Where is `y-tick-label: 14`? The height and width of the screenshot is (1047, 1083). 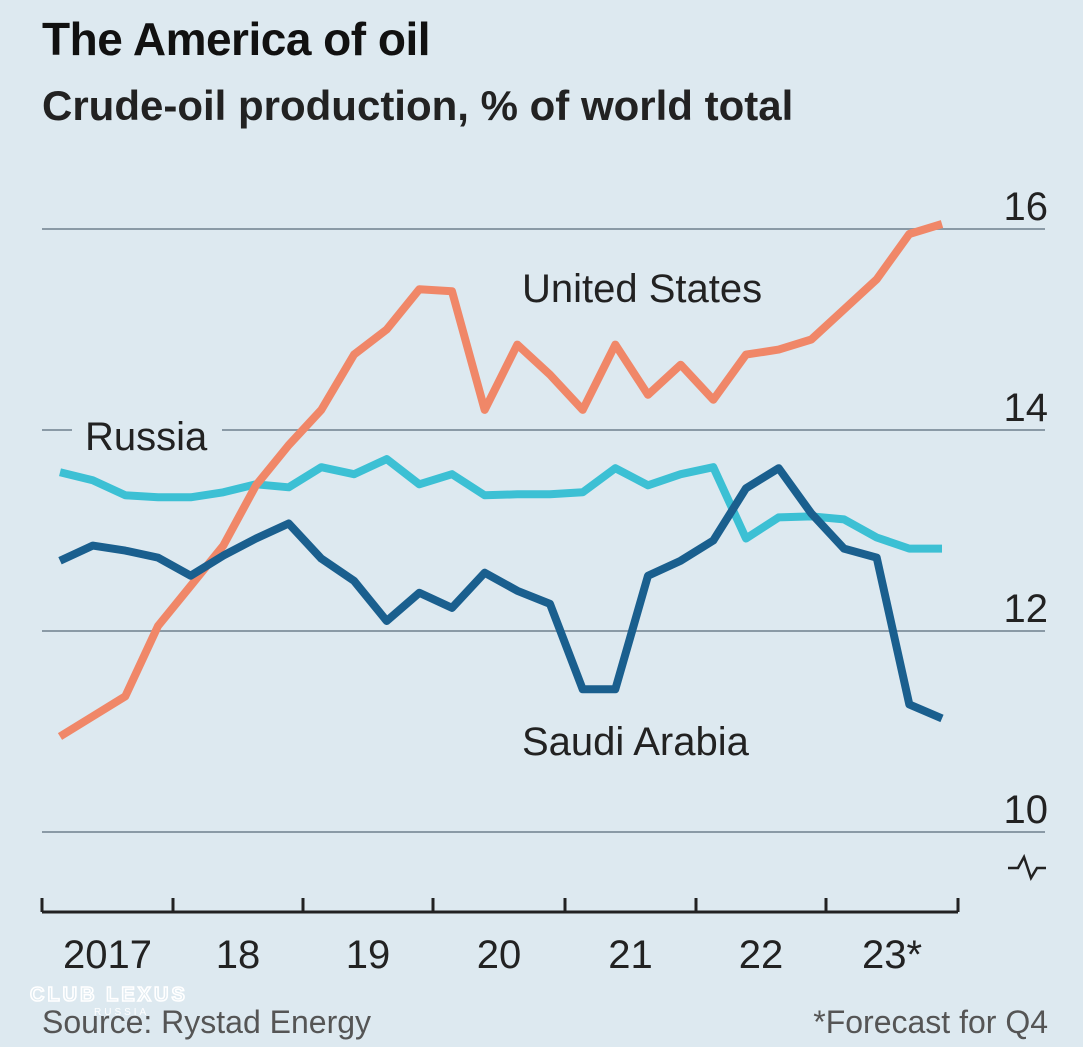
y-tick-label: 14 is located at coordinates (1026, 408).